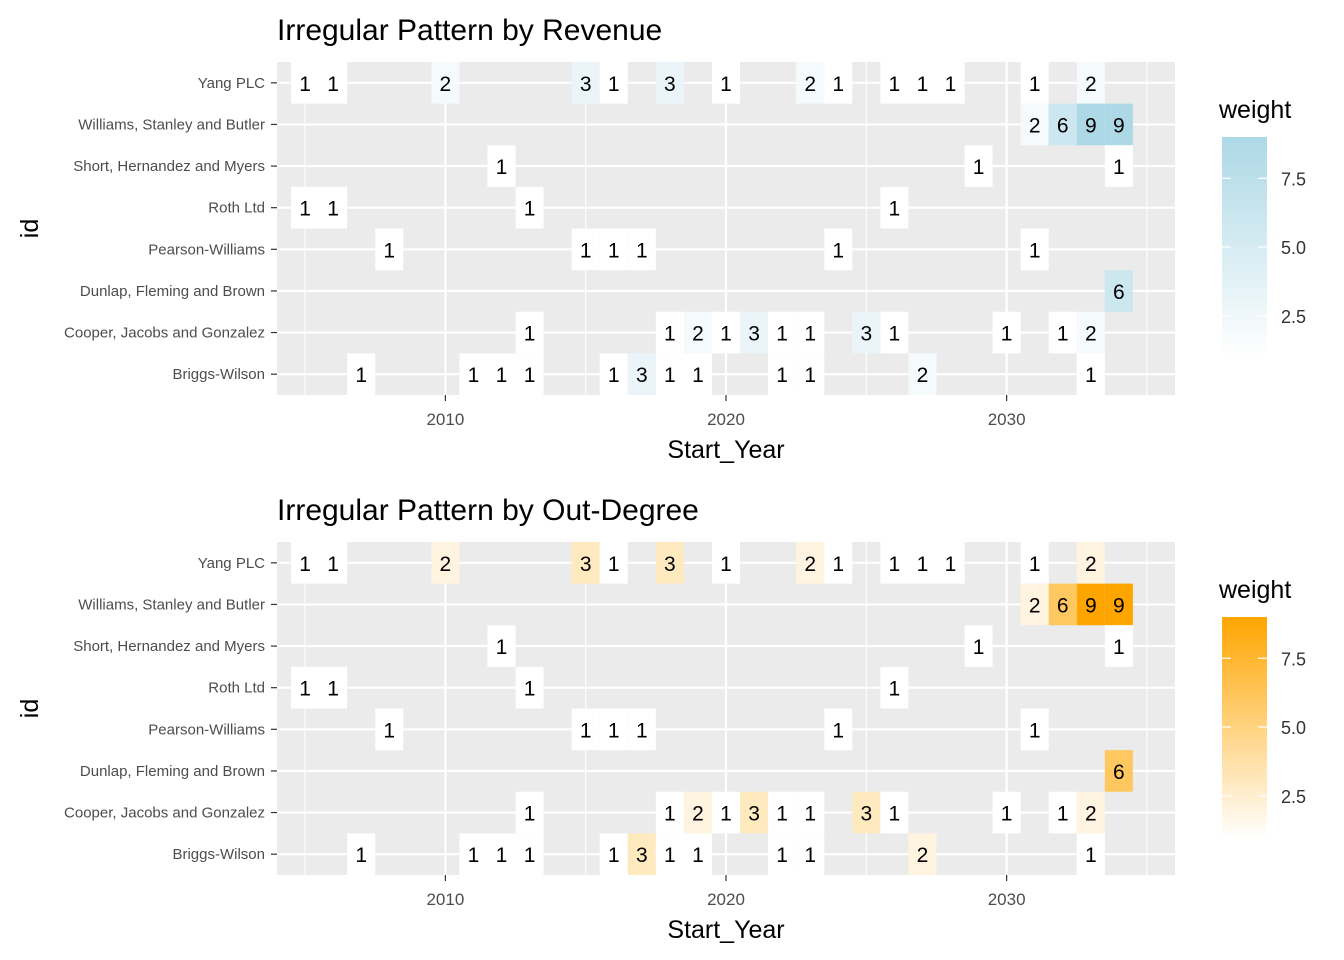  I want to click on revenue-x-tick-label: 2020, so click(726, 419).